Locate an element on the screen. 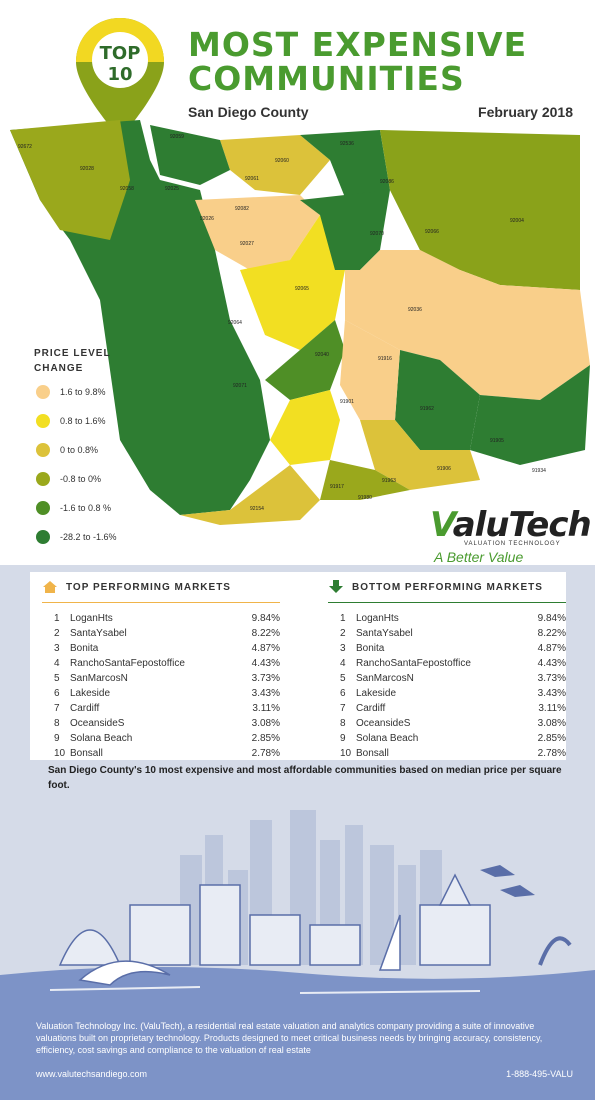  legend-label: 1.6 to 9.8% is located at coordinates (83, 392).